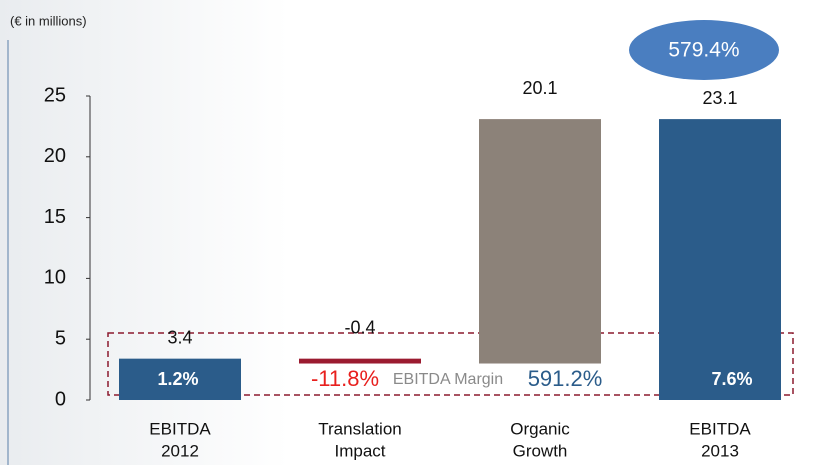 The height and width of the screenshot is (465, 825). Describe the element at coordinates (359, 327) in the screenshot. I see `value-label: -0.4` at that location.